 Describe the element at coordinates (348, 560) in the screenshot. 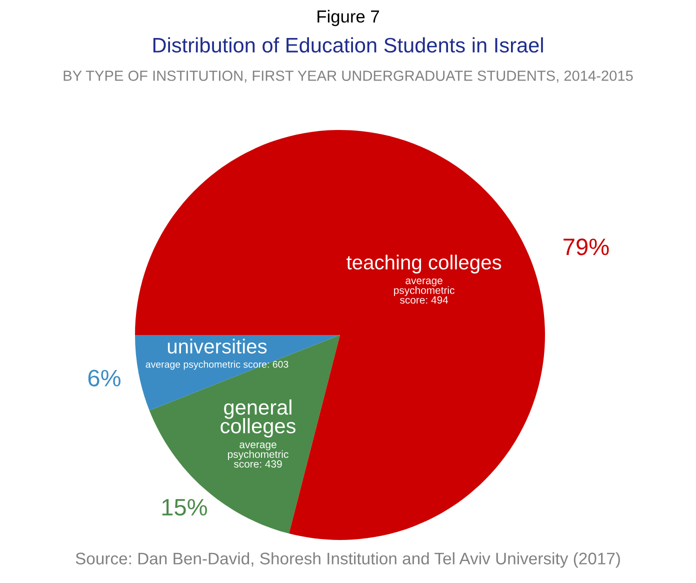

I see `source-note: Source: Dan Ben-David, Shoresh Institution and Tel Aviv University (2017)` at that location.